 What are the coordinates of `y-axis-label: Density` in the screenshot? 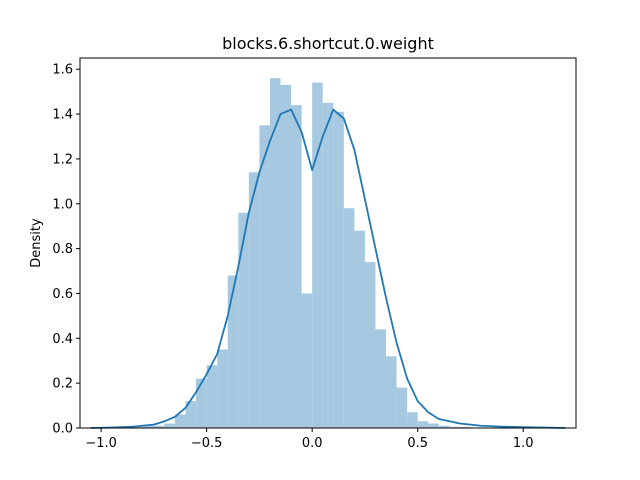 It's located at (36, 243).